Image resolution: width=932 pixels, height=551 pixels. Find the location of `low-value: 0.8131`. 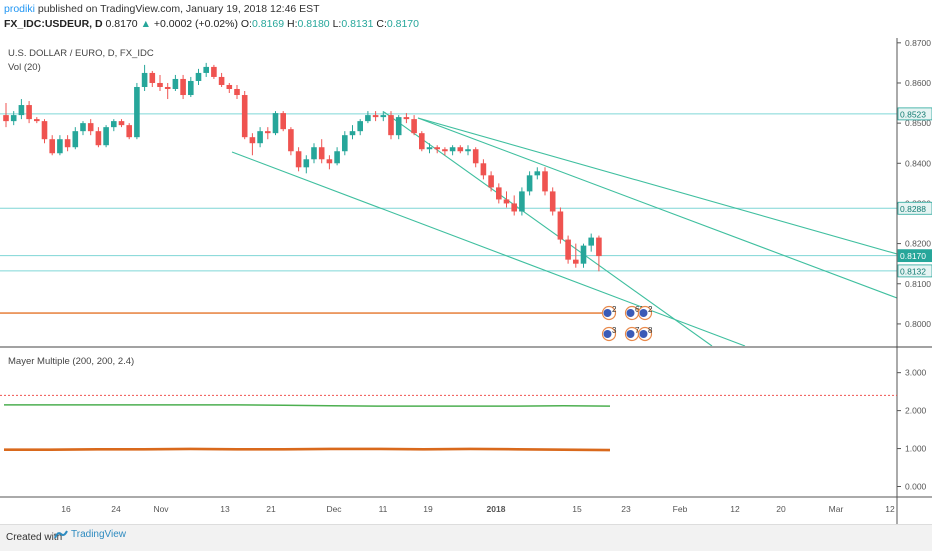

low-value: 0.8131 is located at coordinates (357, 24).